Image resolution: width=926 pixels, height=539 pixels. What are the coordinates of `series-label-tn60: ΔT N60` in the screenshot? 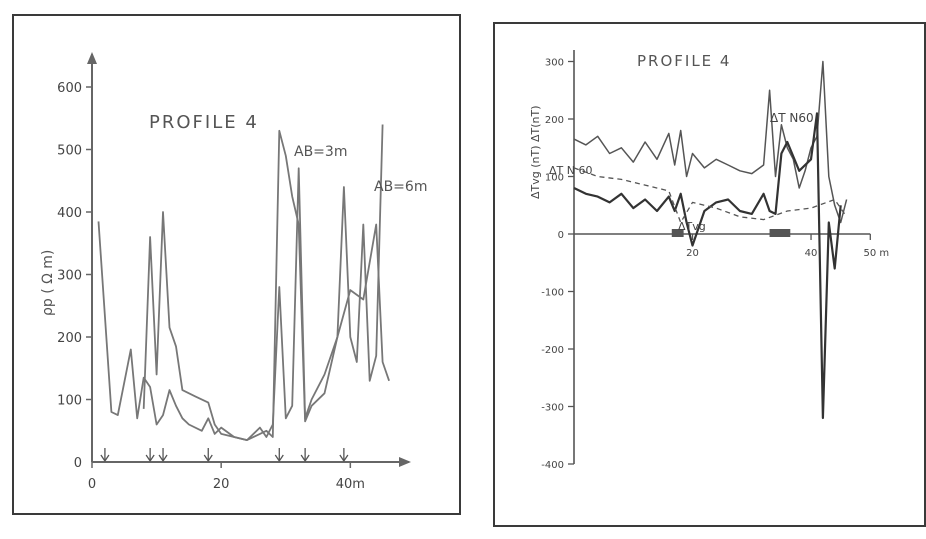 It's located at (792, 118).